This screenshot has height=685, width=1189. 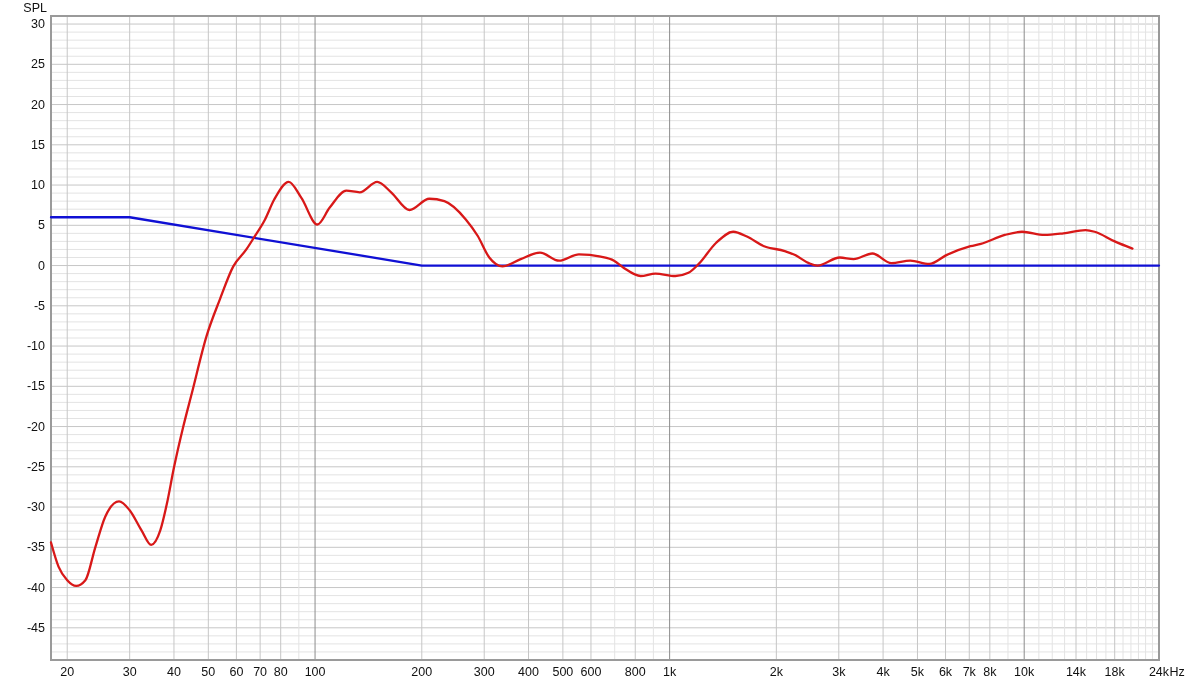 I want to click on x-tick-label: 300, so click(x=484, y=672).